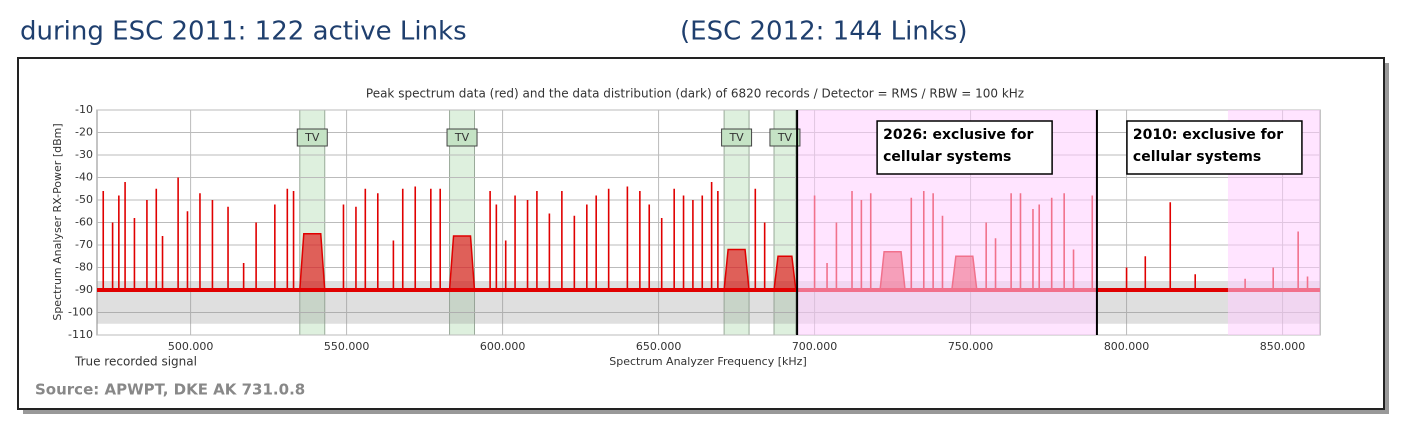 The height and width of the screenshot is (432, 1413). What do you see at coordinates (347, 346) in the screenshot?
I see `x-tick-label: 550.000` at bounding box center [347, 346].